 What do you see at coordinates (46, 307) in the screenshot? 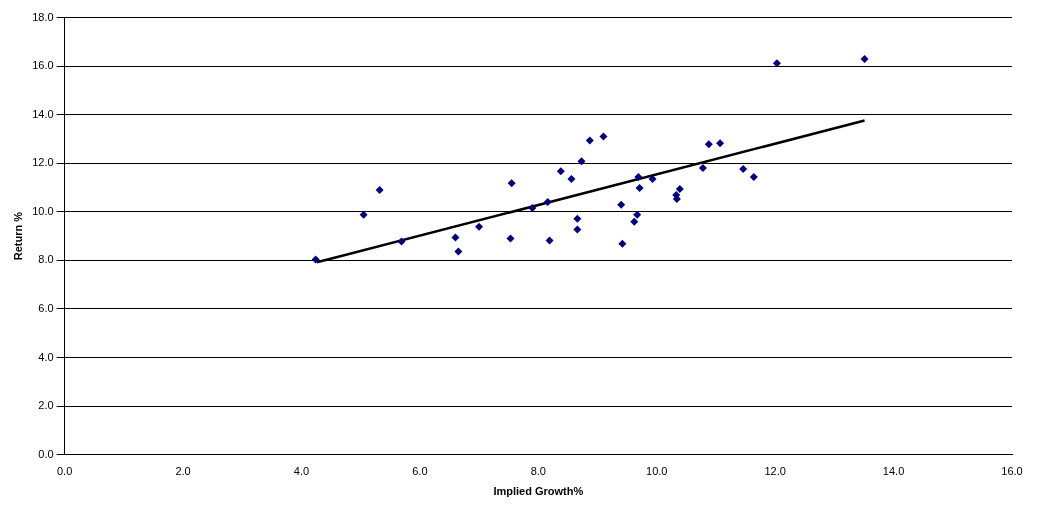
I see `y-tick-label: 6.0` at bounding box center [46, 307].